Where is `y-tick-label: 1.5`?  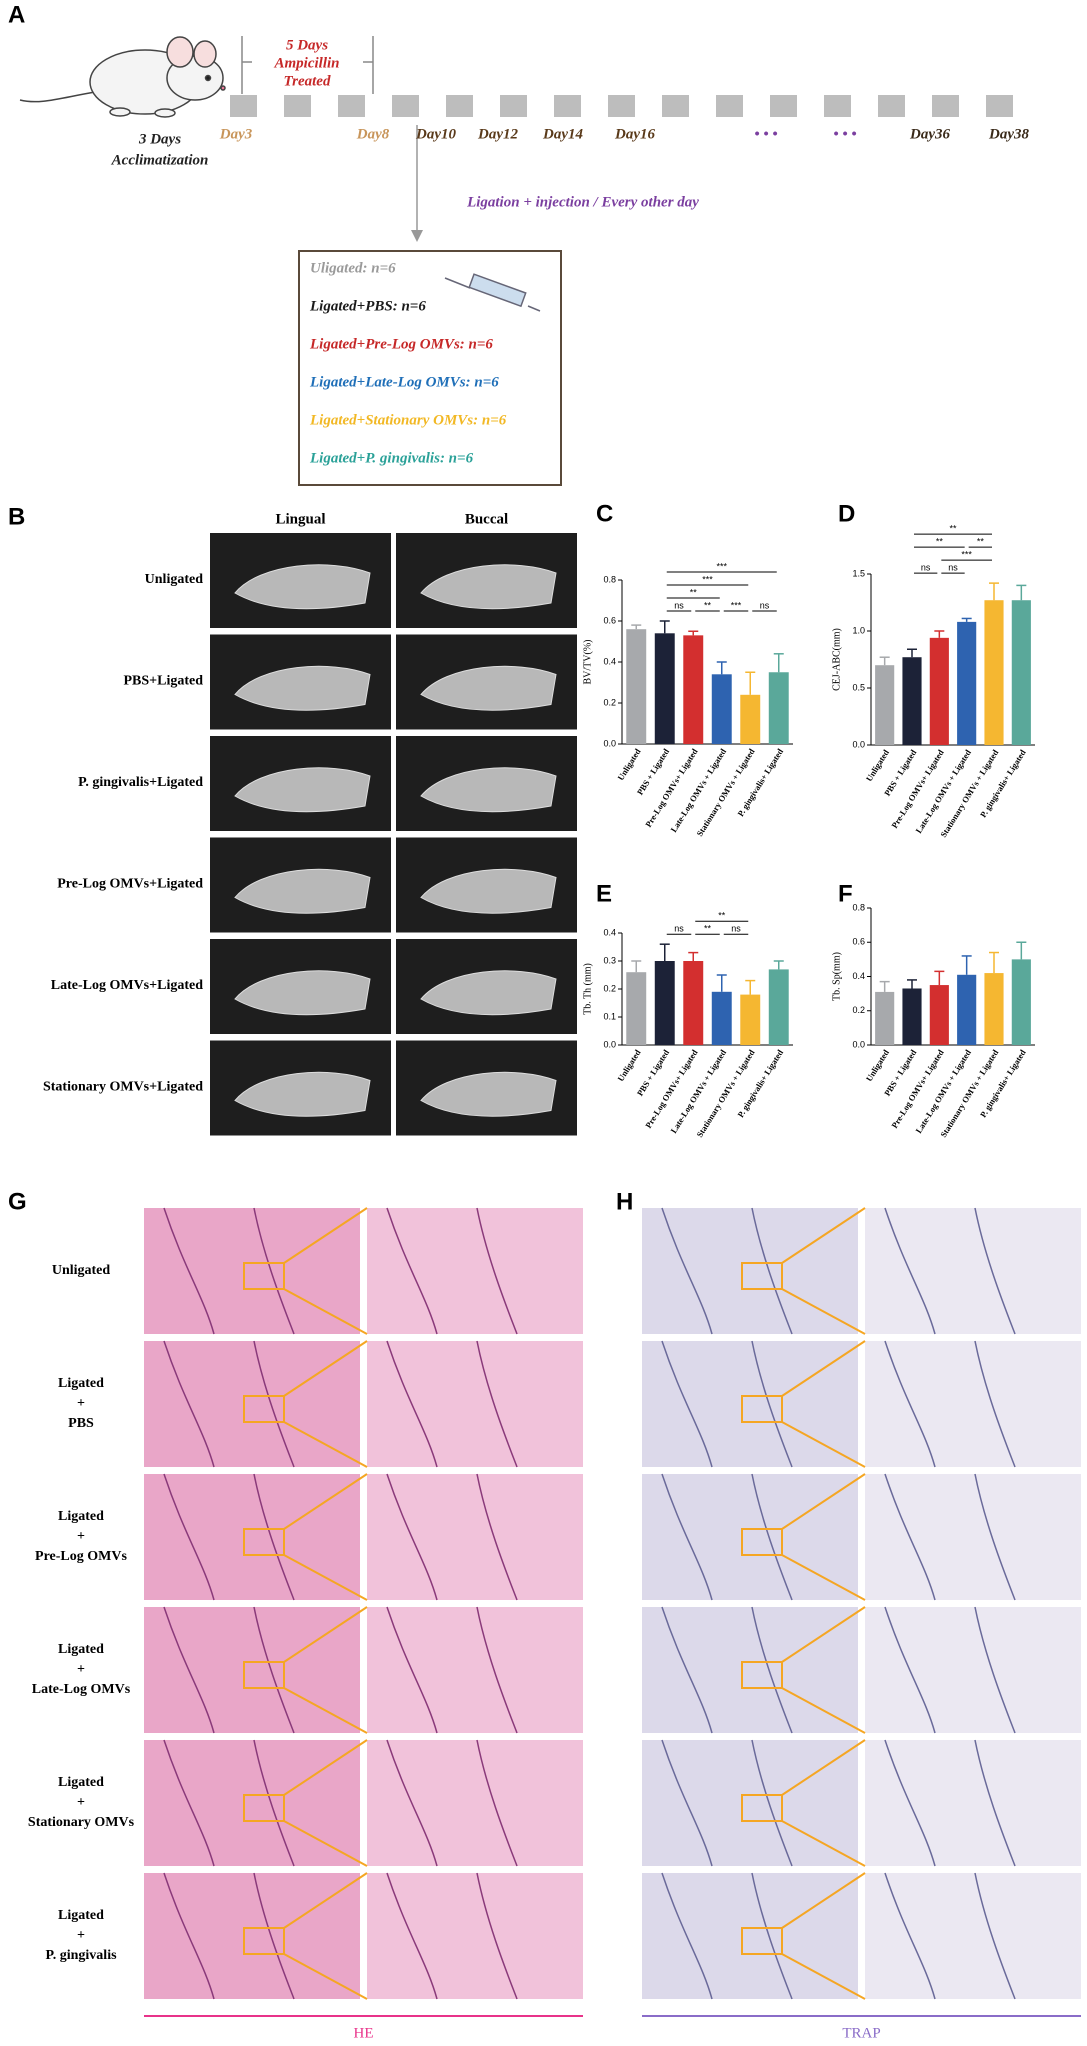
y-tick-label: 1.5 is located at coordinates (858, 573).